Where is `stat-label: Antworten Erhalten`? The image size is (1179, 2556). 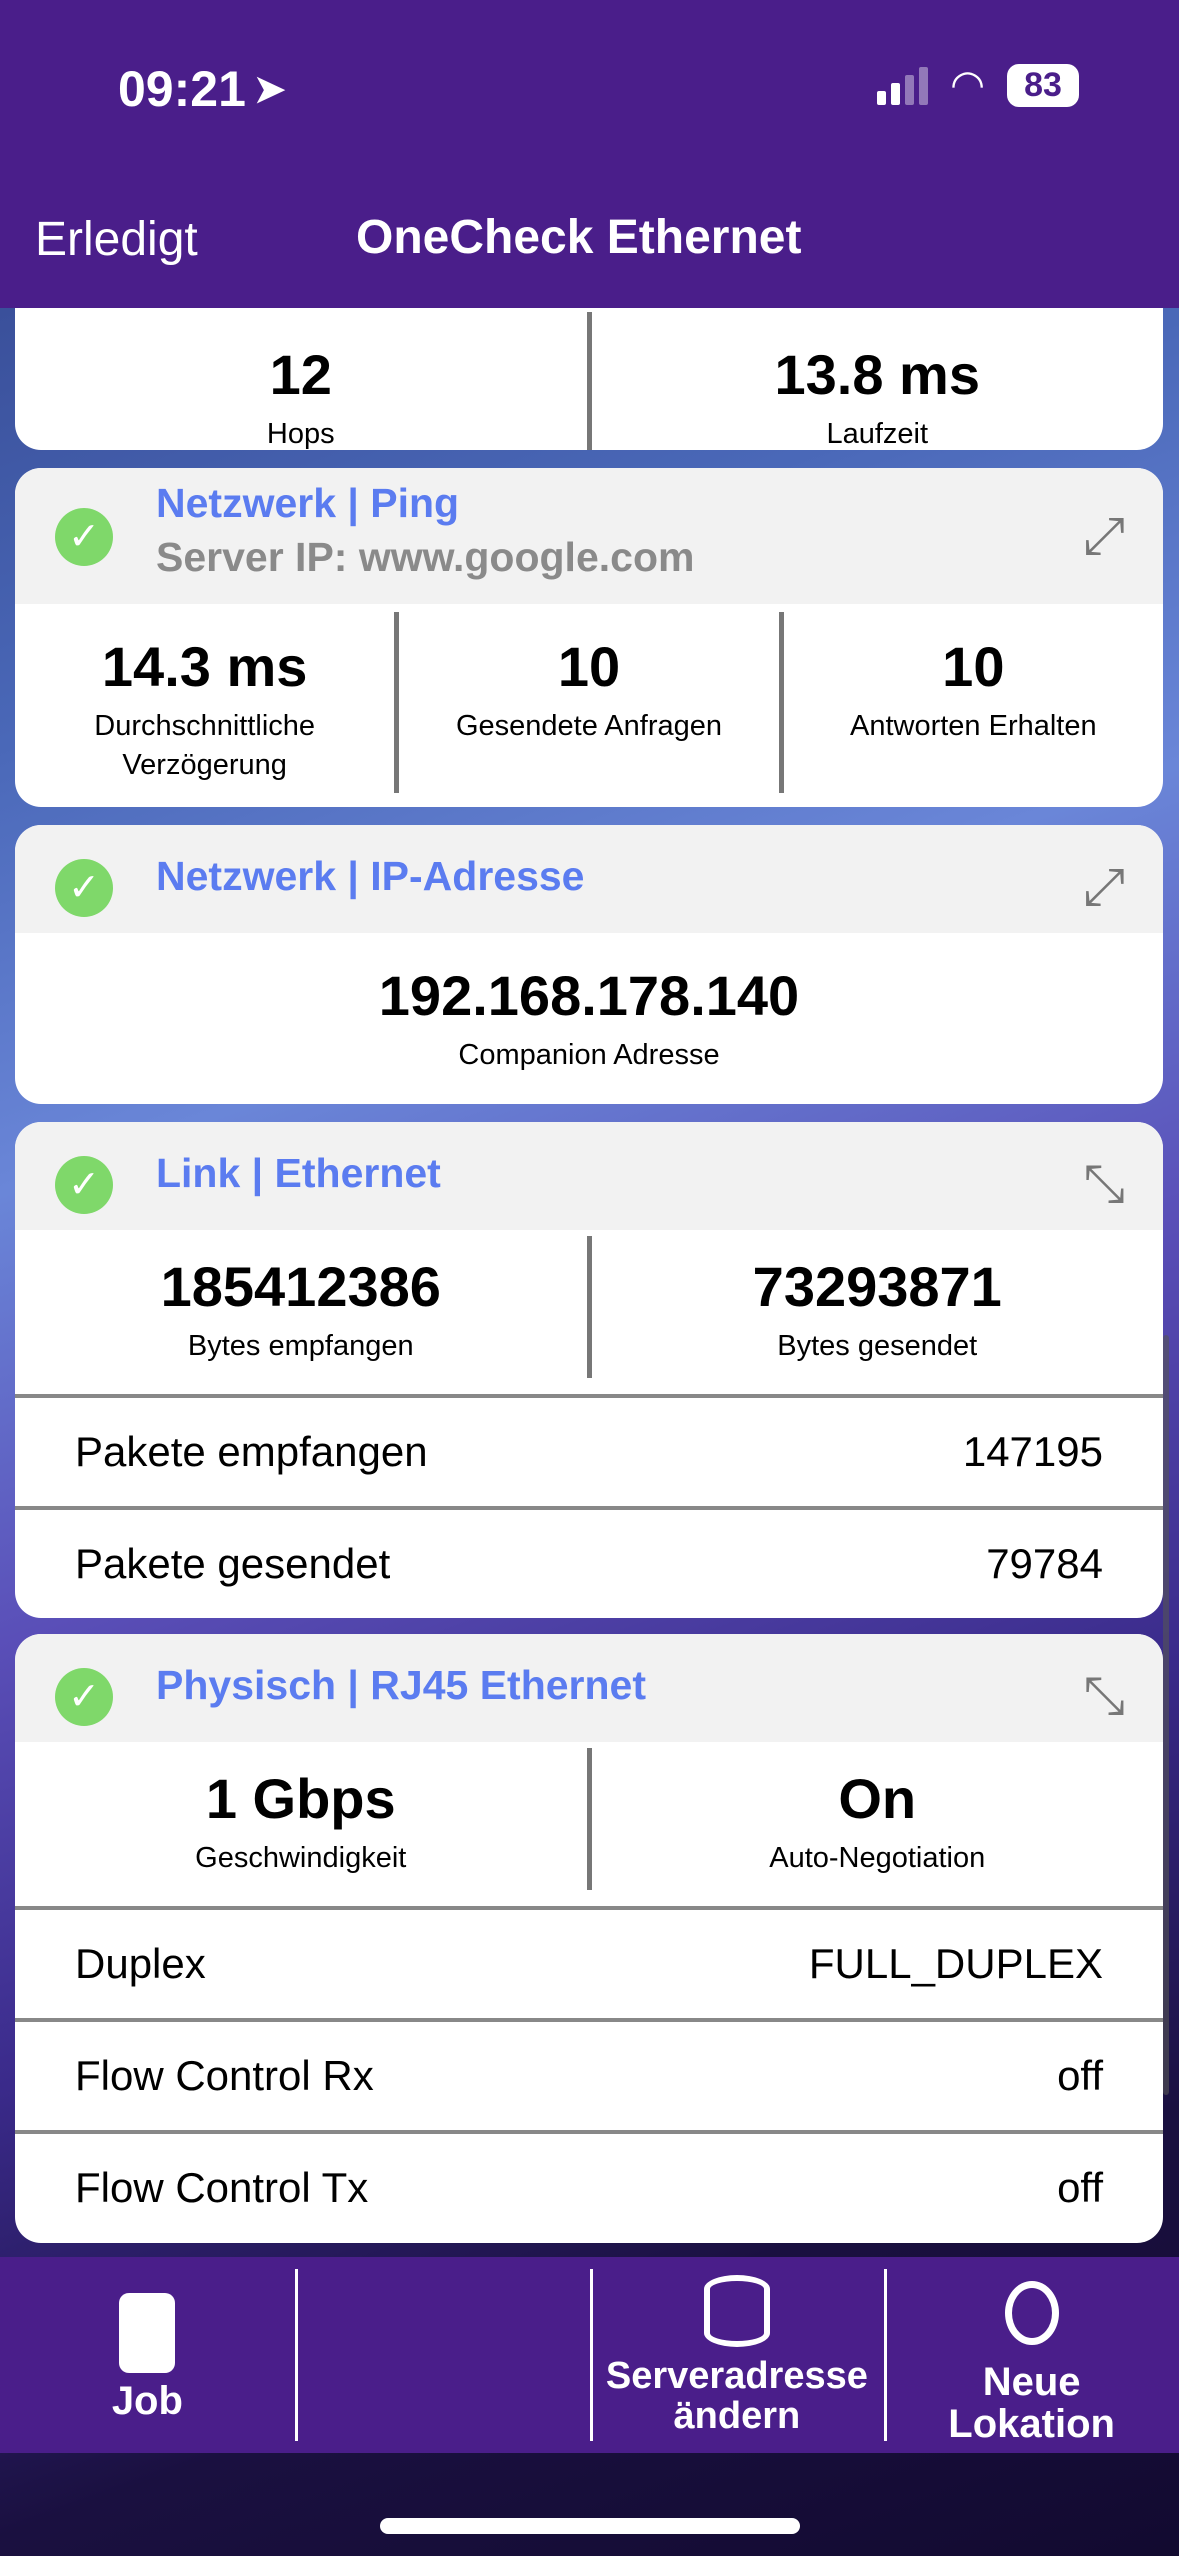 stat-label: Antworten Erhalten is located at coordinates (973, 726).